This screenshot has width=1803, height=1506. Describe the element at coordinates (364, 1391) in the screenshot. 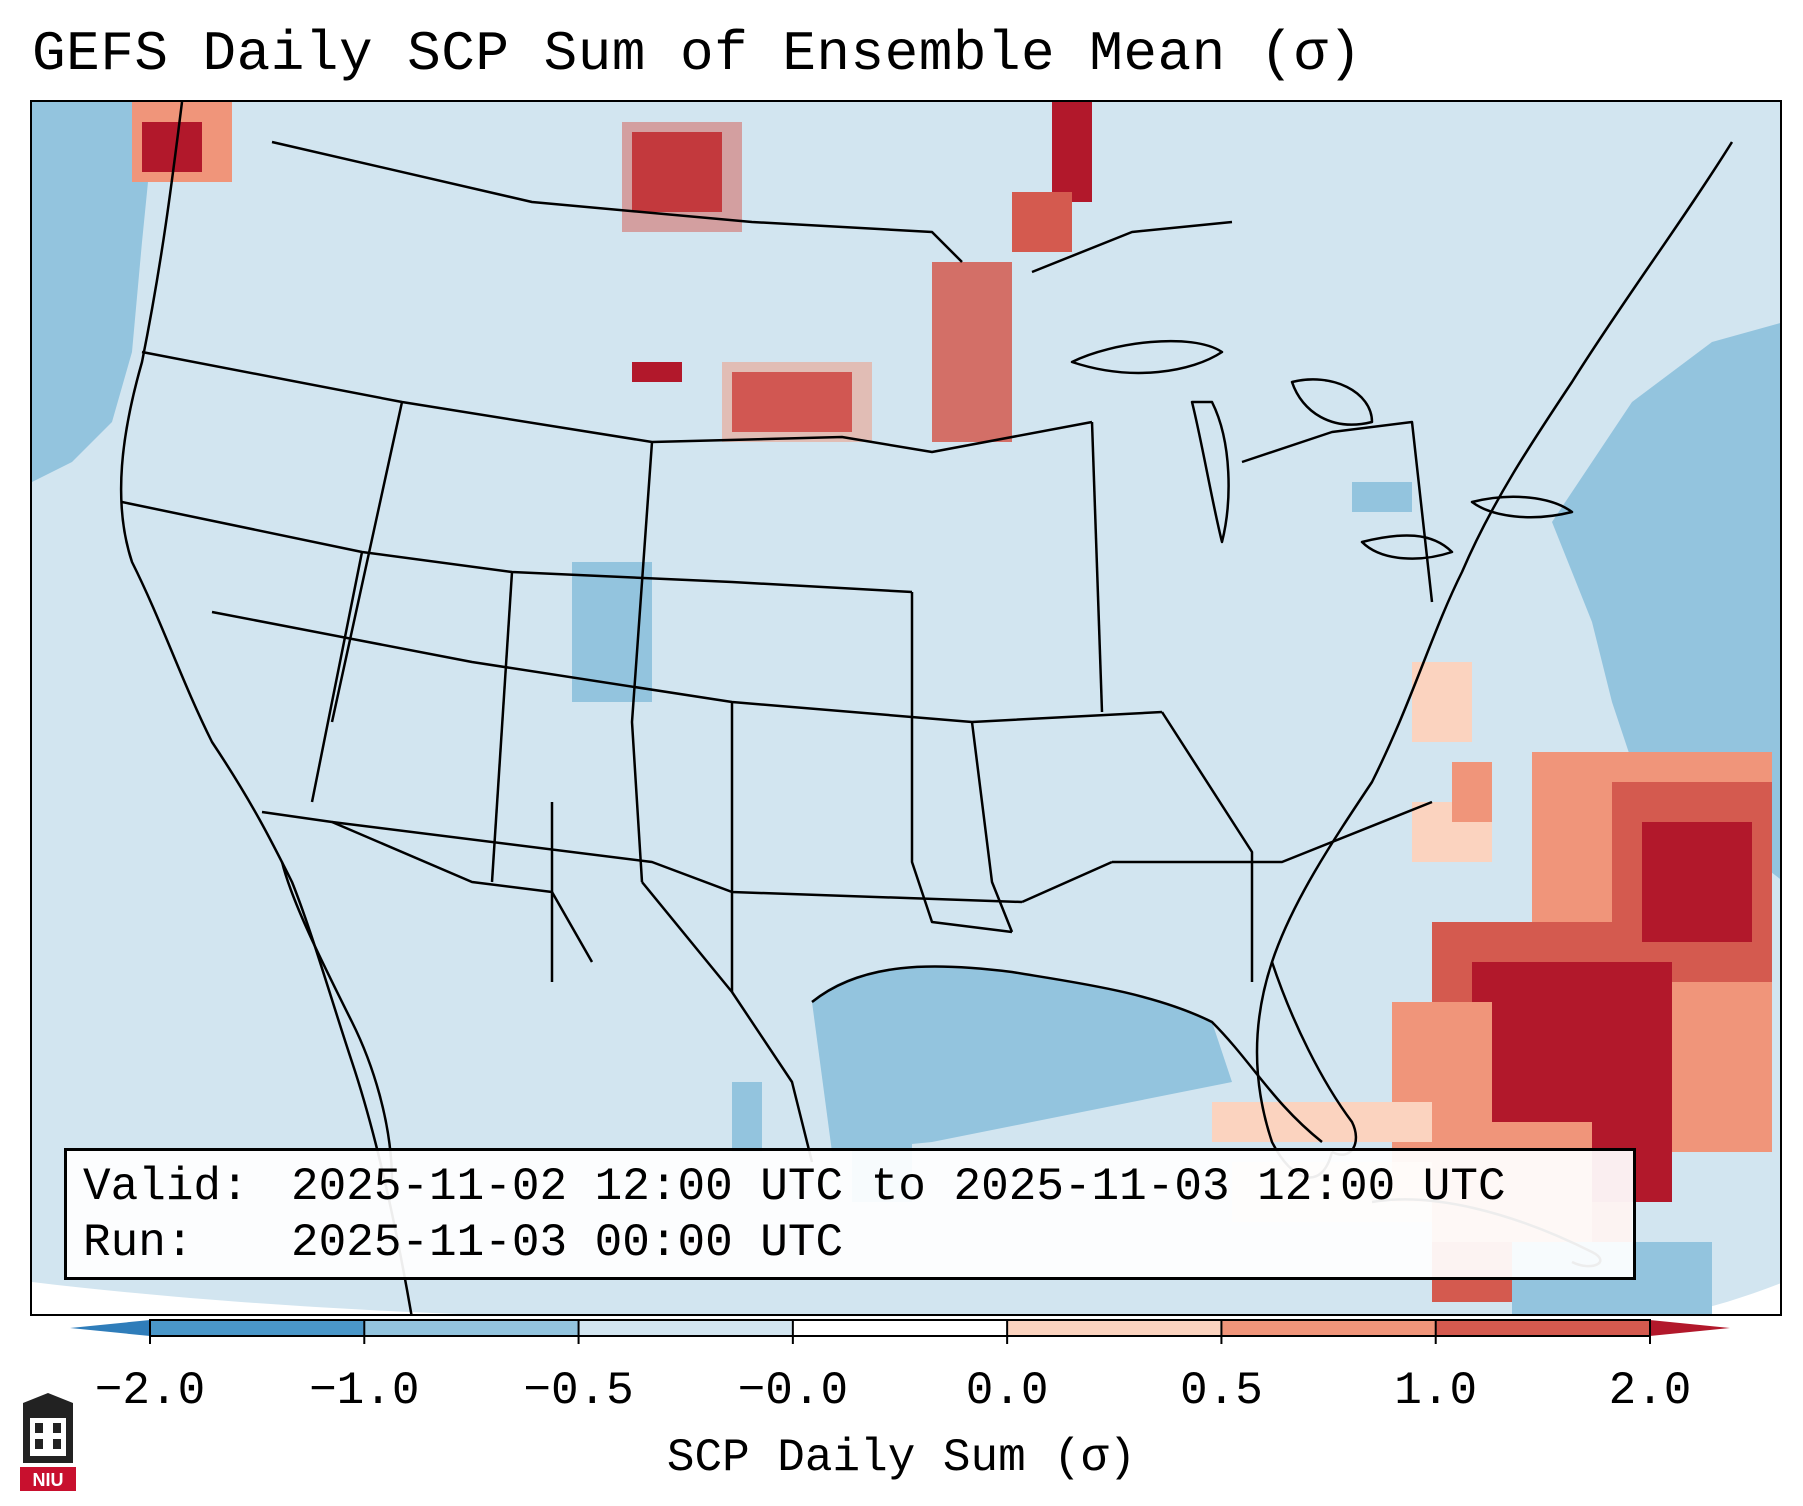

I see `colorbar-tick-label: −1.0` at that location.